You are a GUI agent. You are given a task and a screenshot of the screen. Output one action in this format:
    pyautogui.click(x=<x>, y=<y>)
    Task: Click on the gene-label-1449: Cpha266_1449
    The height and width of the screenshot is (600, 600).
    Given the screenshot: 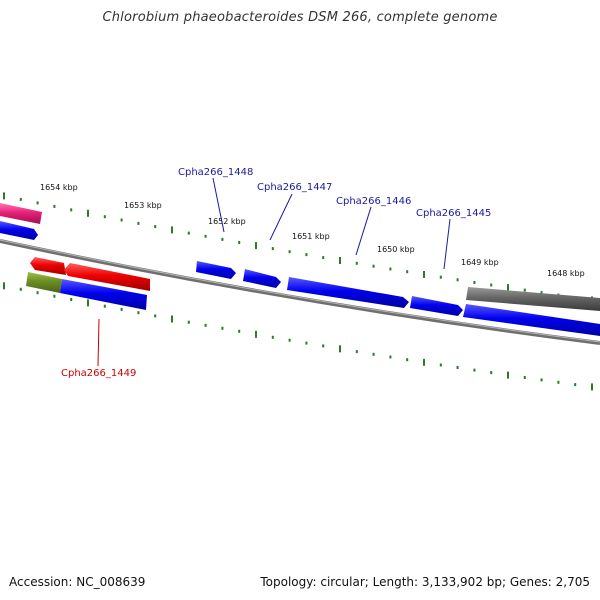 What is the action you would take?
    pyautogui.click(x=98, y=373)
    